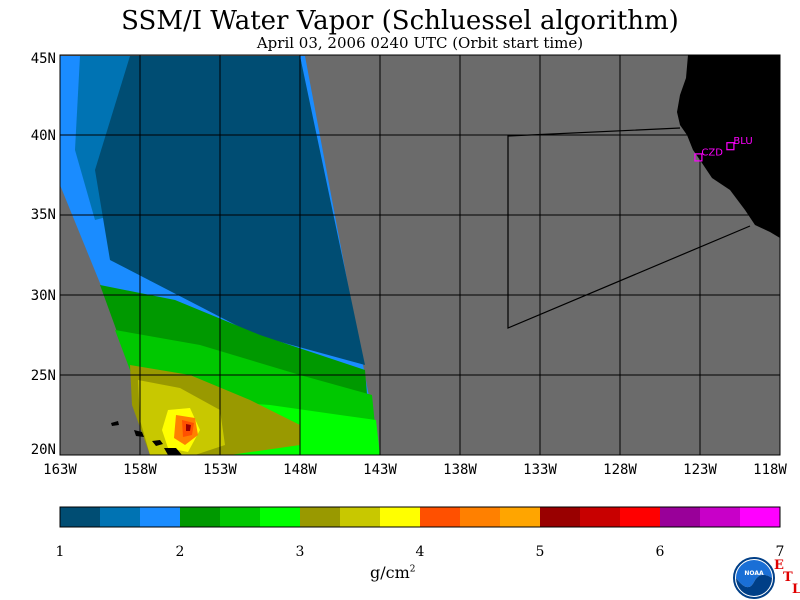 The width and height of the screenshot is (800, 600). I want to click on lon-label-148w: 148W, so click(300, 470).